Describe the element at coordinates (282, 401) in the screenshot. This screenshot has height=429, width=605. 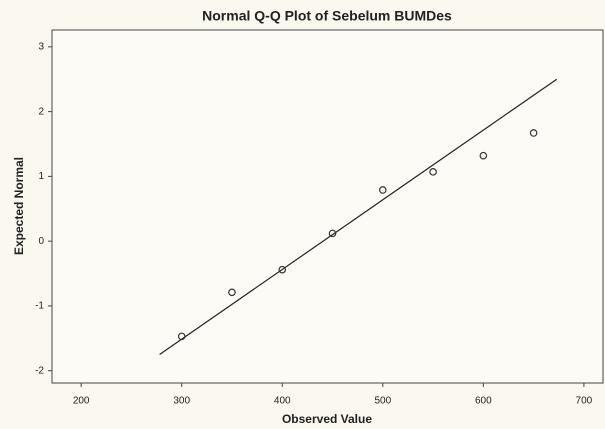
I see `x-tick-label: 400` at that location.